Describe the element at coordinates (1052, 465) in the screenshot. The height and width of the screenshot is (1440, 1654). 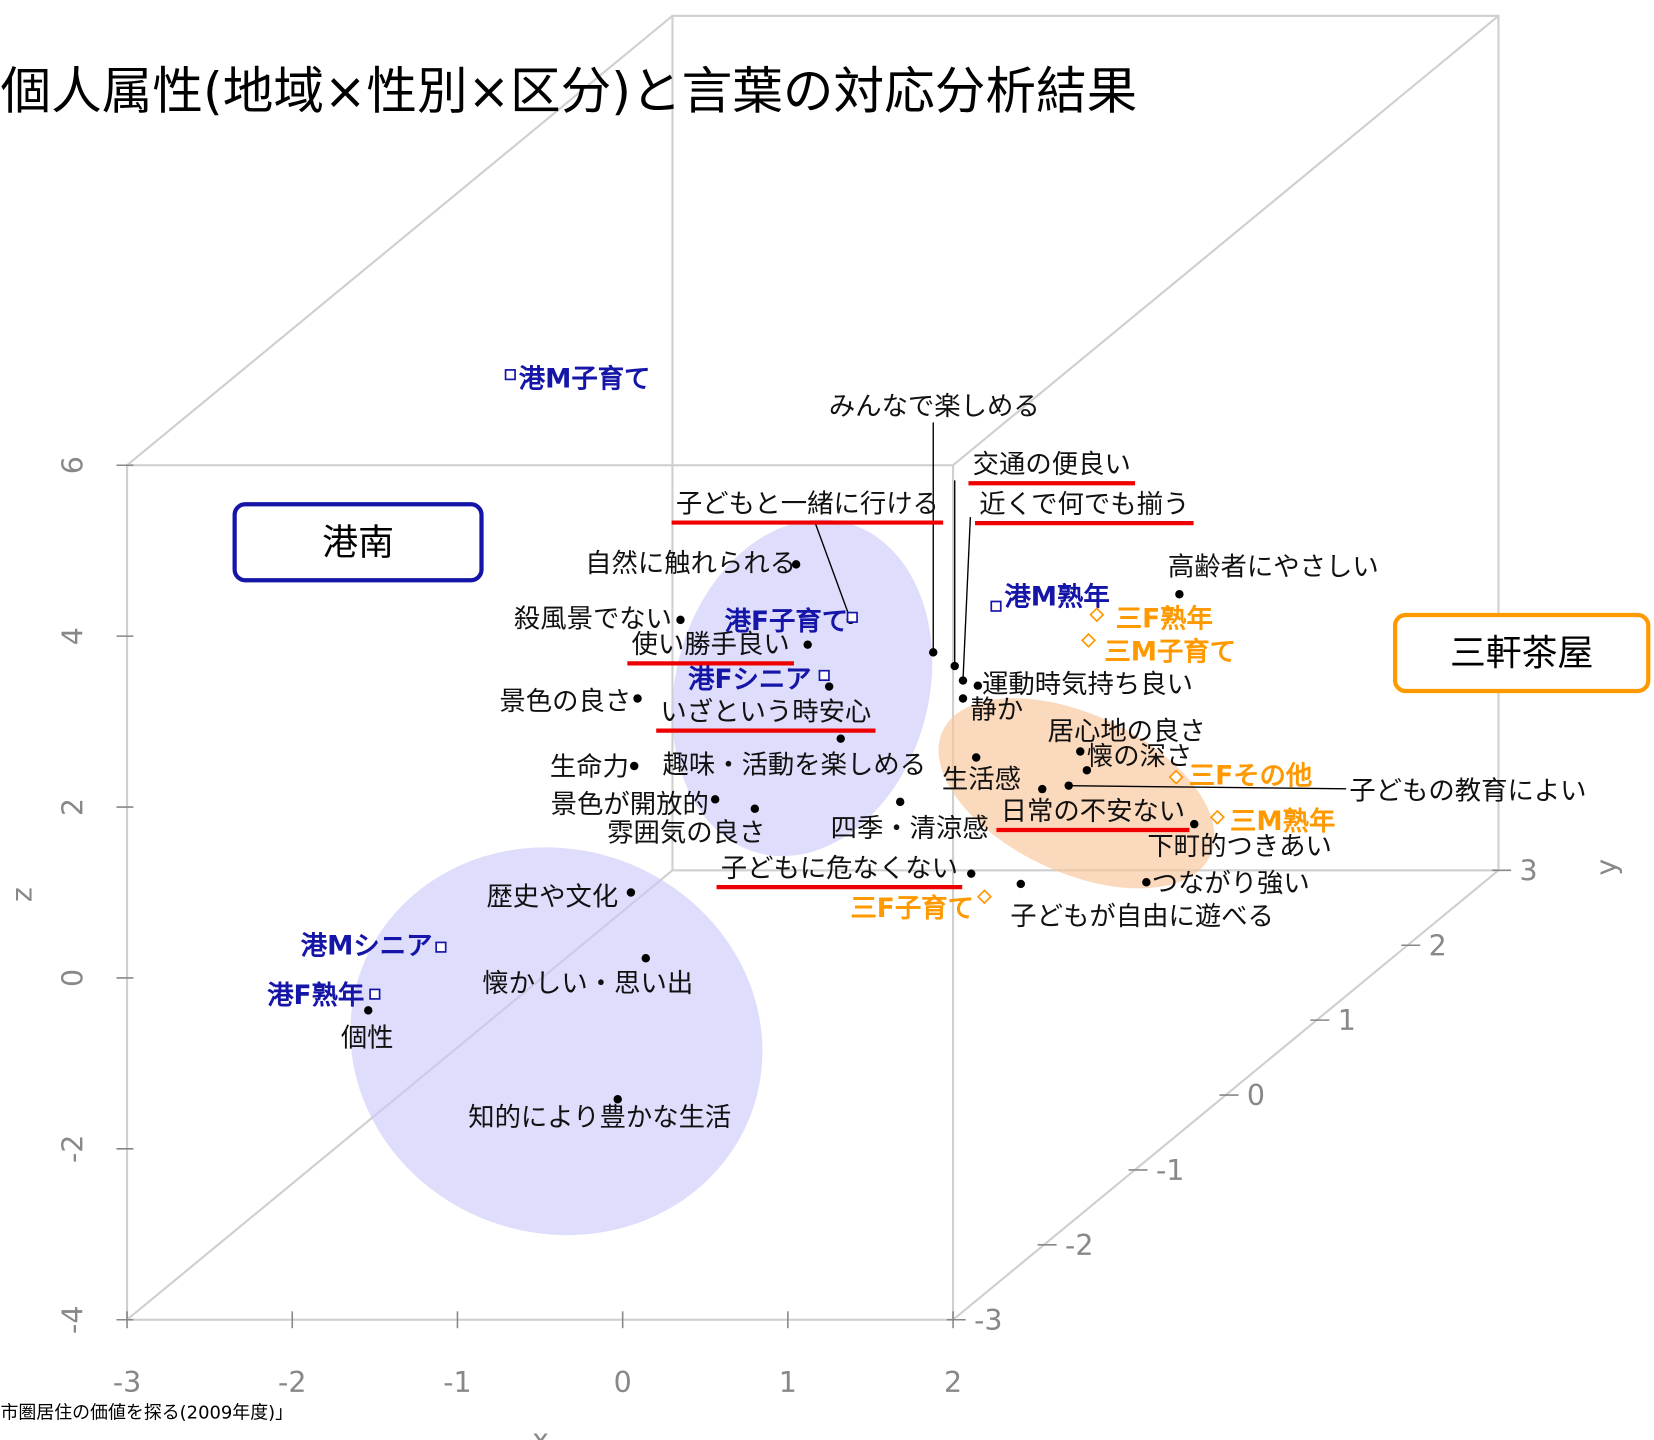
I see `word-label: 交通の便良い` at that location.